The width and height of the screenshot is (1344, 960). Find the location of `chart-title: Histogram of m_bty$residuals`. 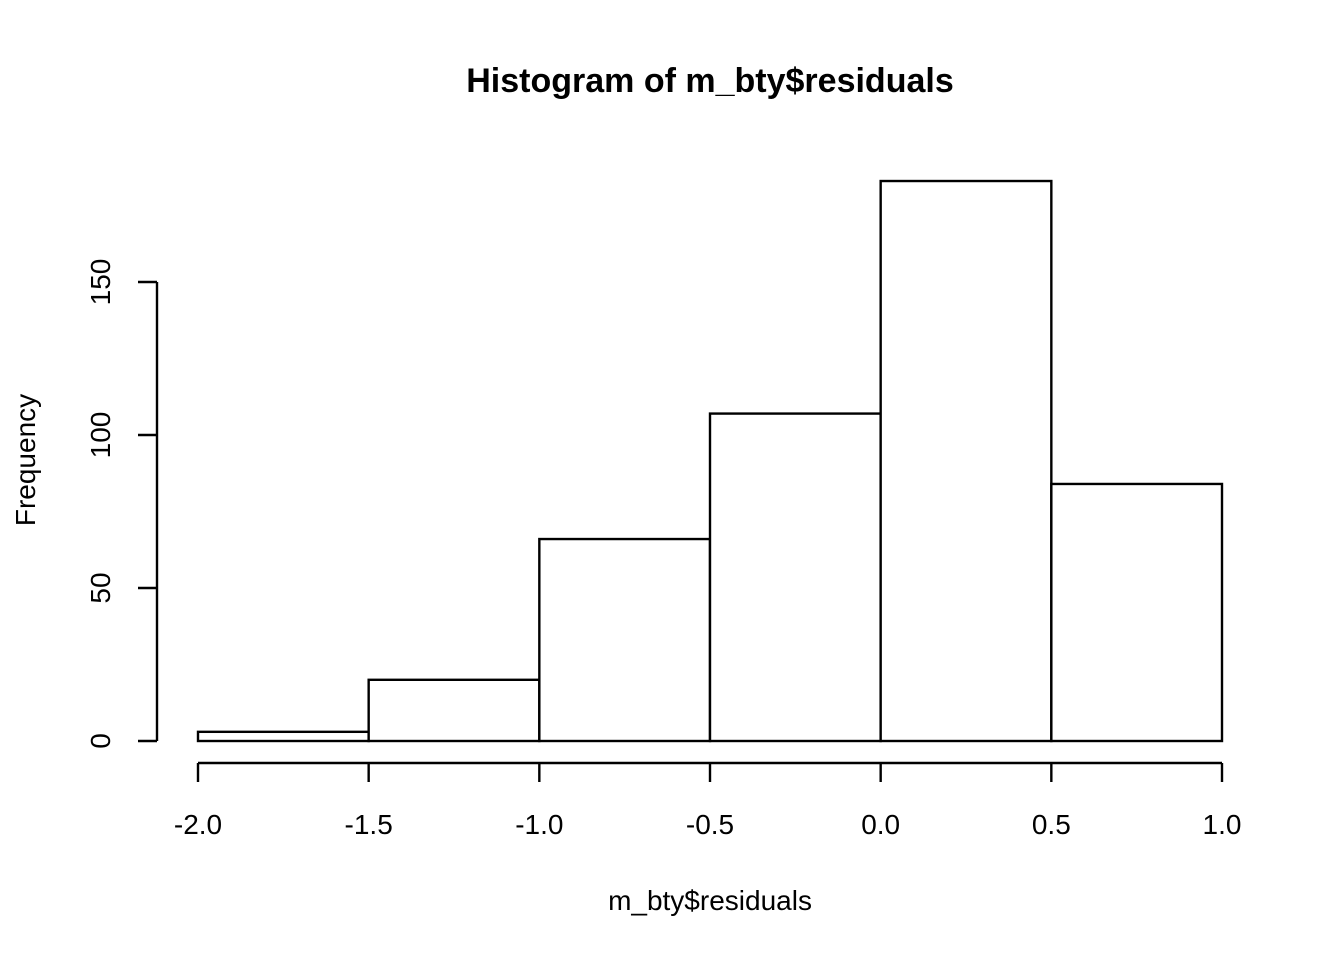

chart-title: Histogram of m_bty$residuals is located at coordinates (709, 81).